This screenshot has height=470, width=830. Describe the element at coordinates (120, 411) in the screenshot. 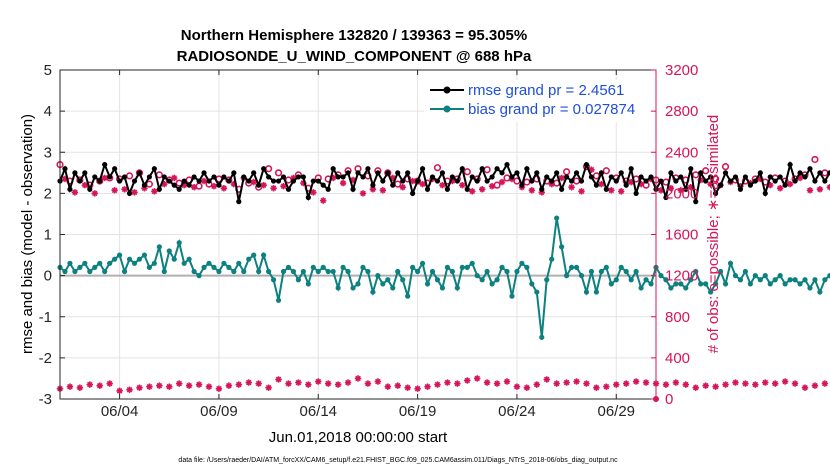

I see `x-tick-label: 06/04` at that location.